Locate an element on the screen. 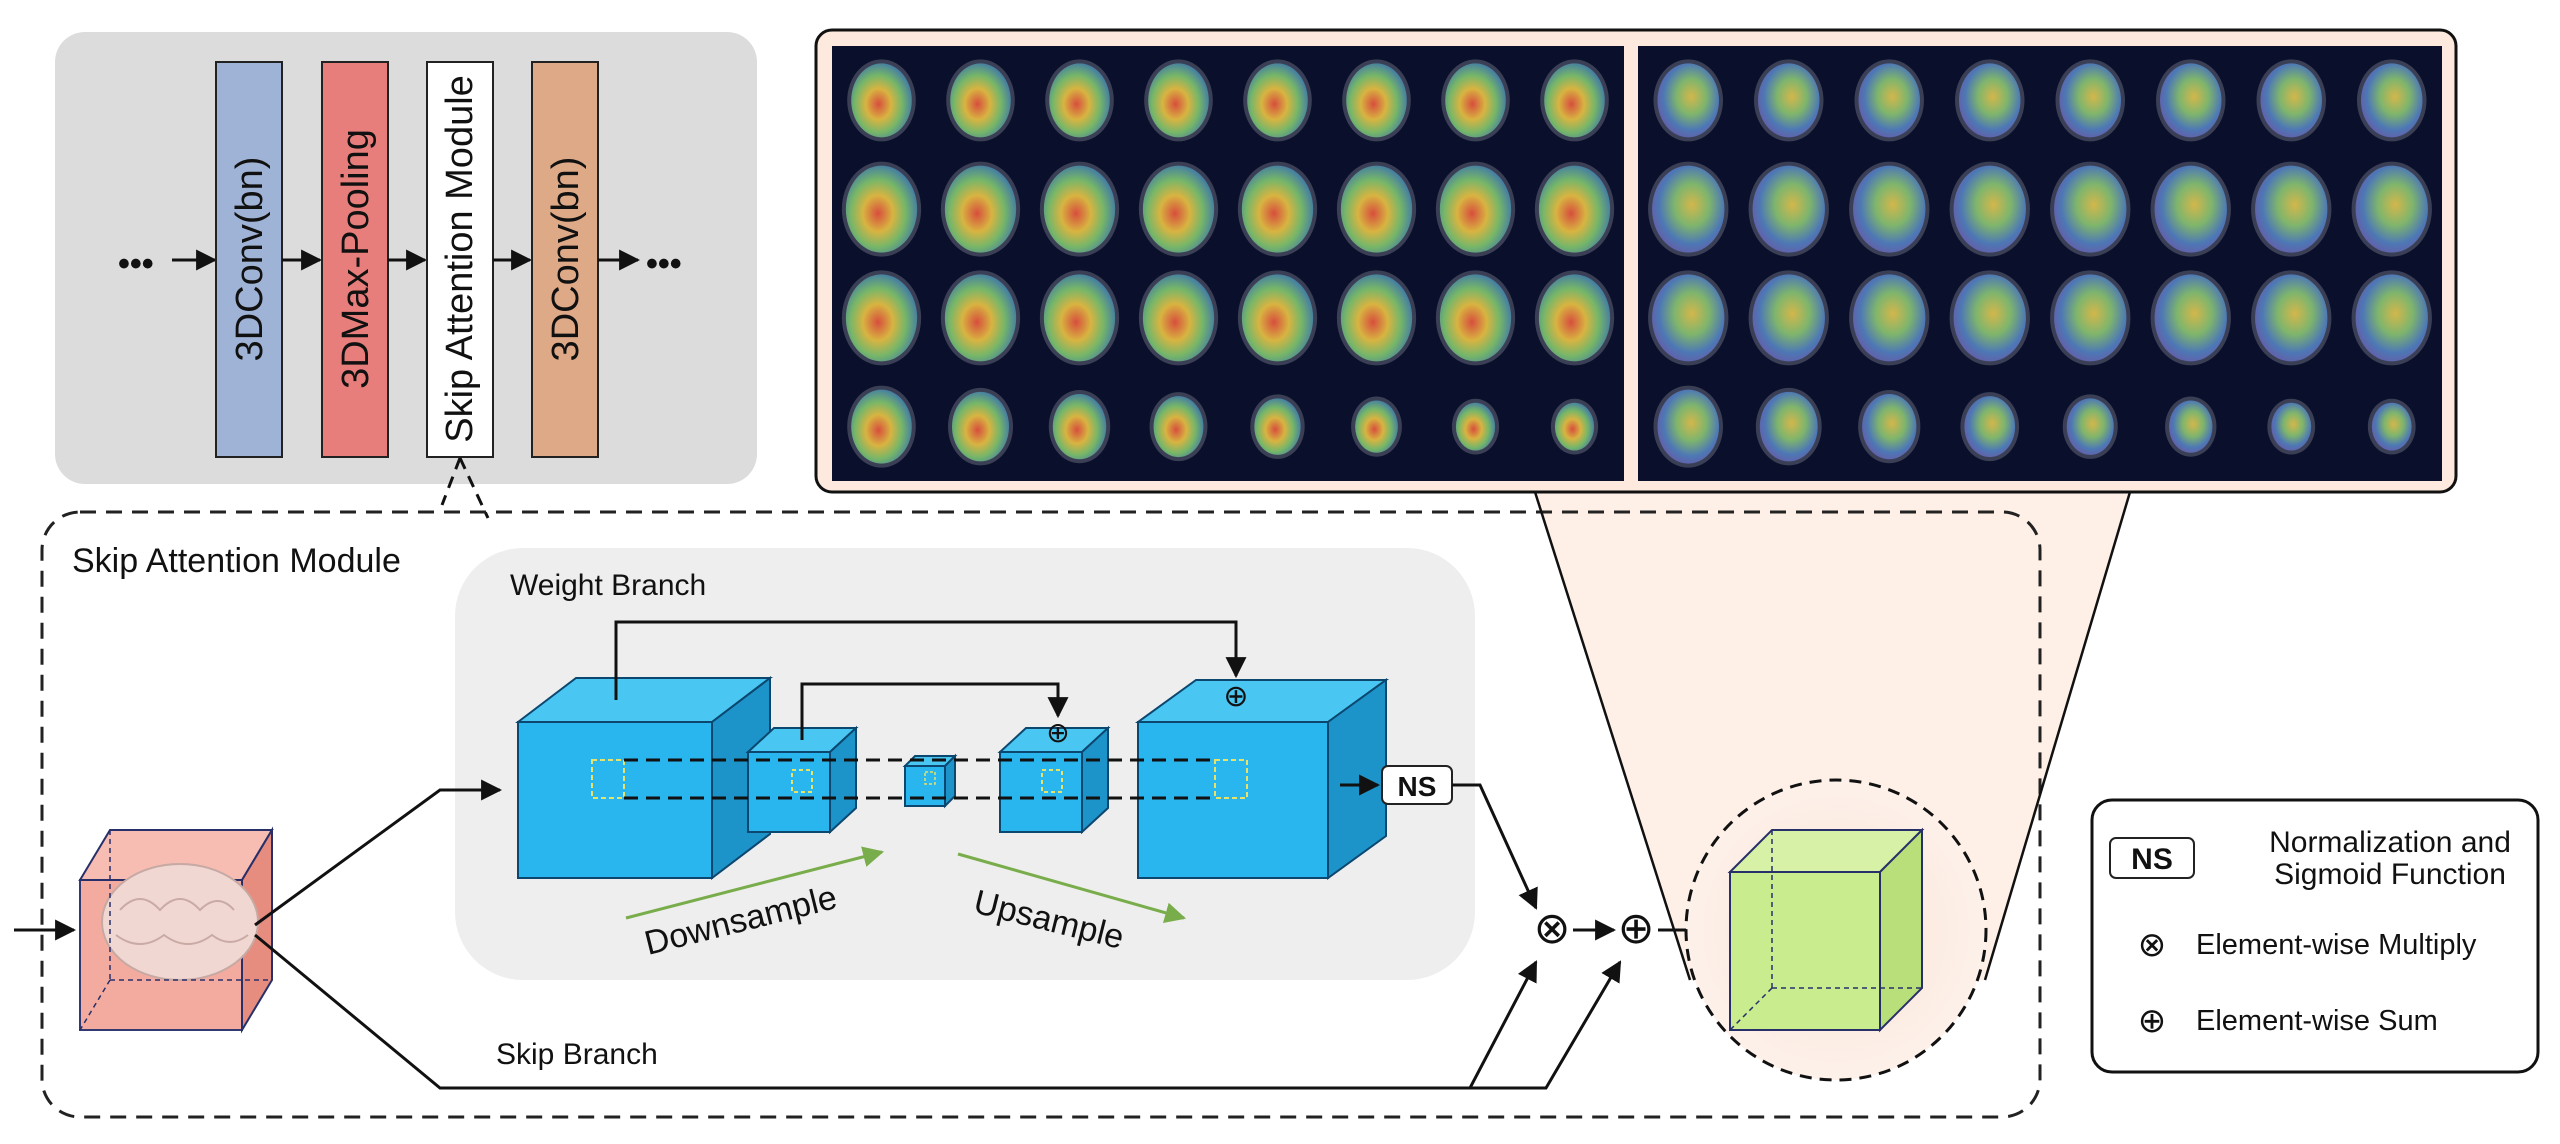 This screenshot has height=1144, width=2560. skip-branch-to-sum-arrow is located at coordinates (1546, 1025).